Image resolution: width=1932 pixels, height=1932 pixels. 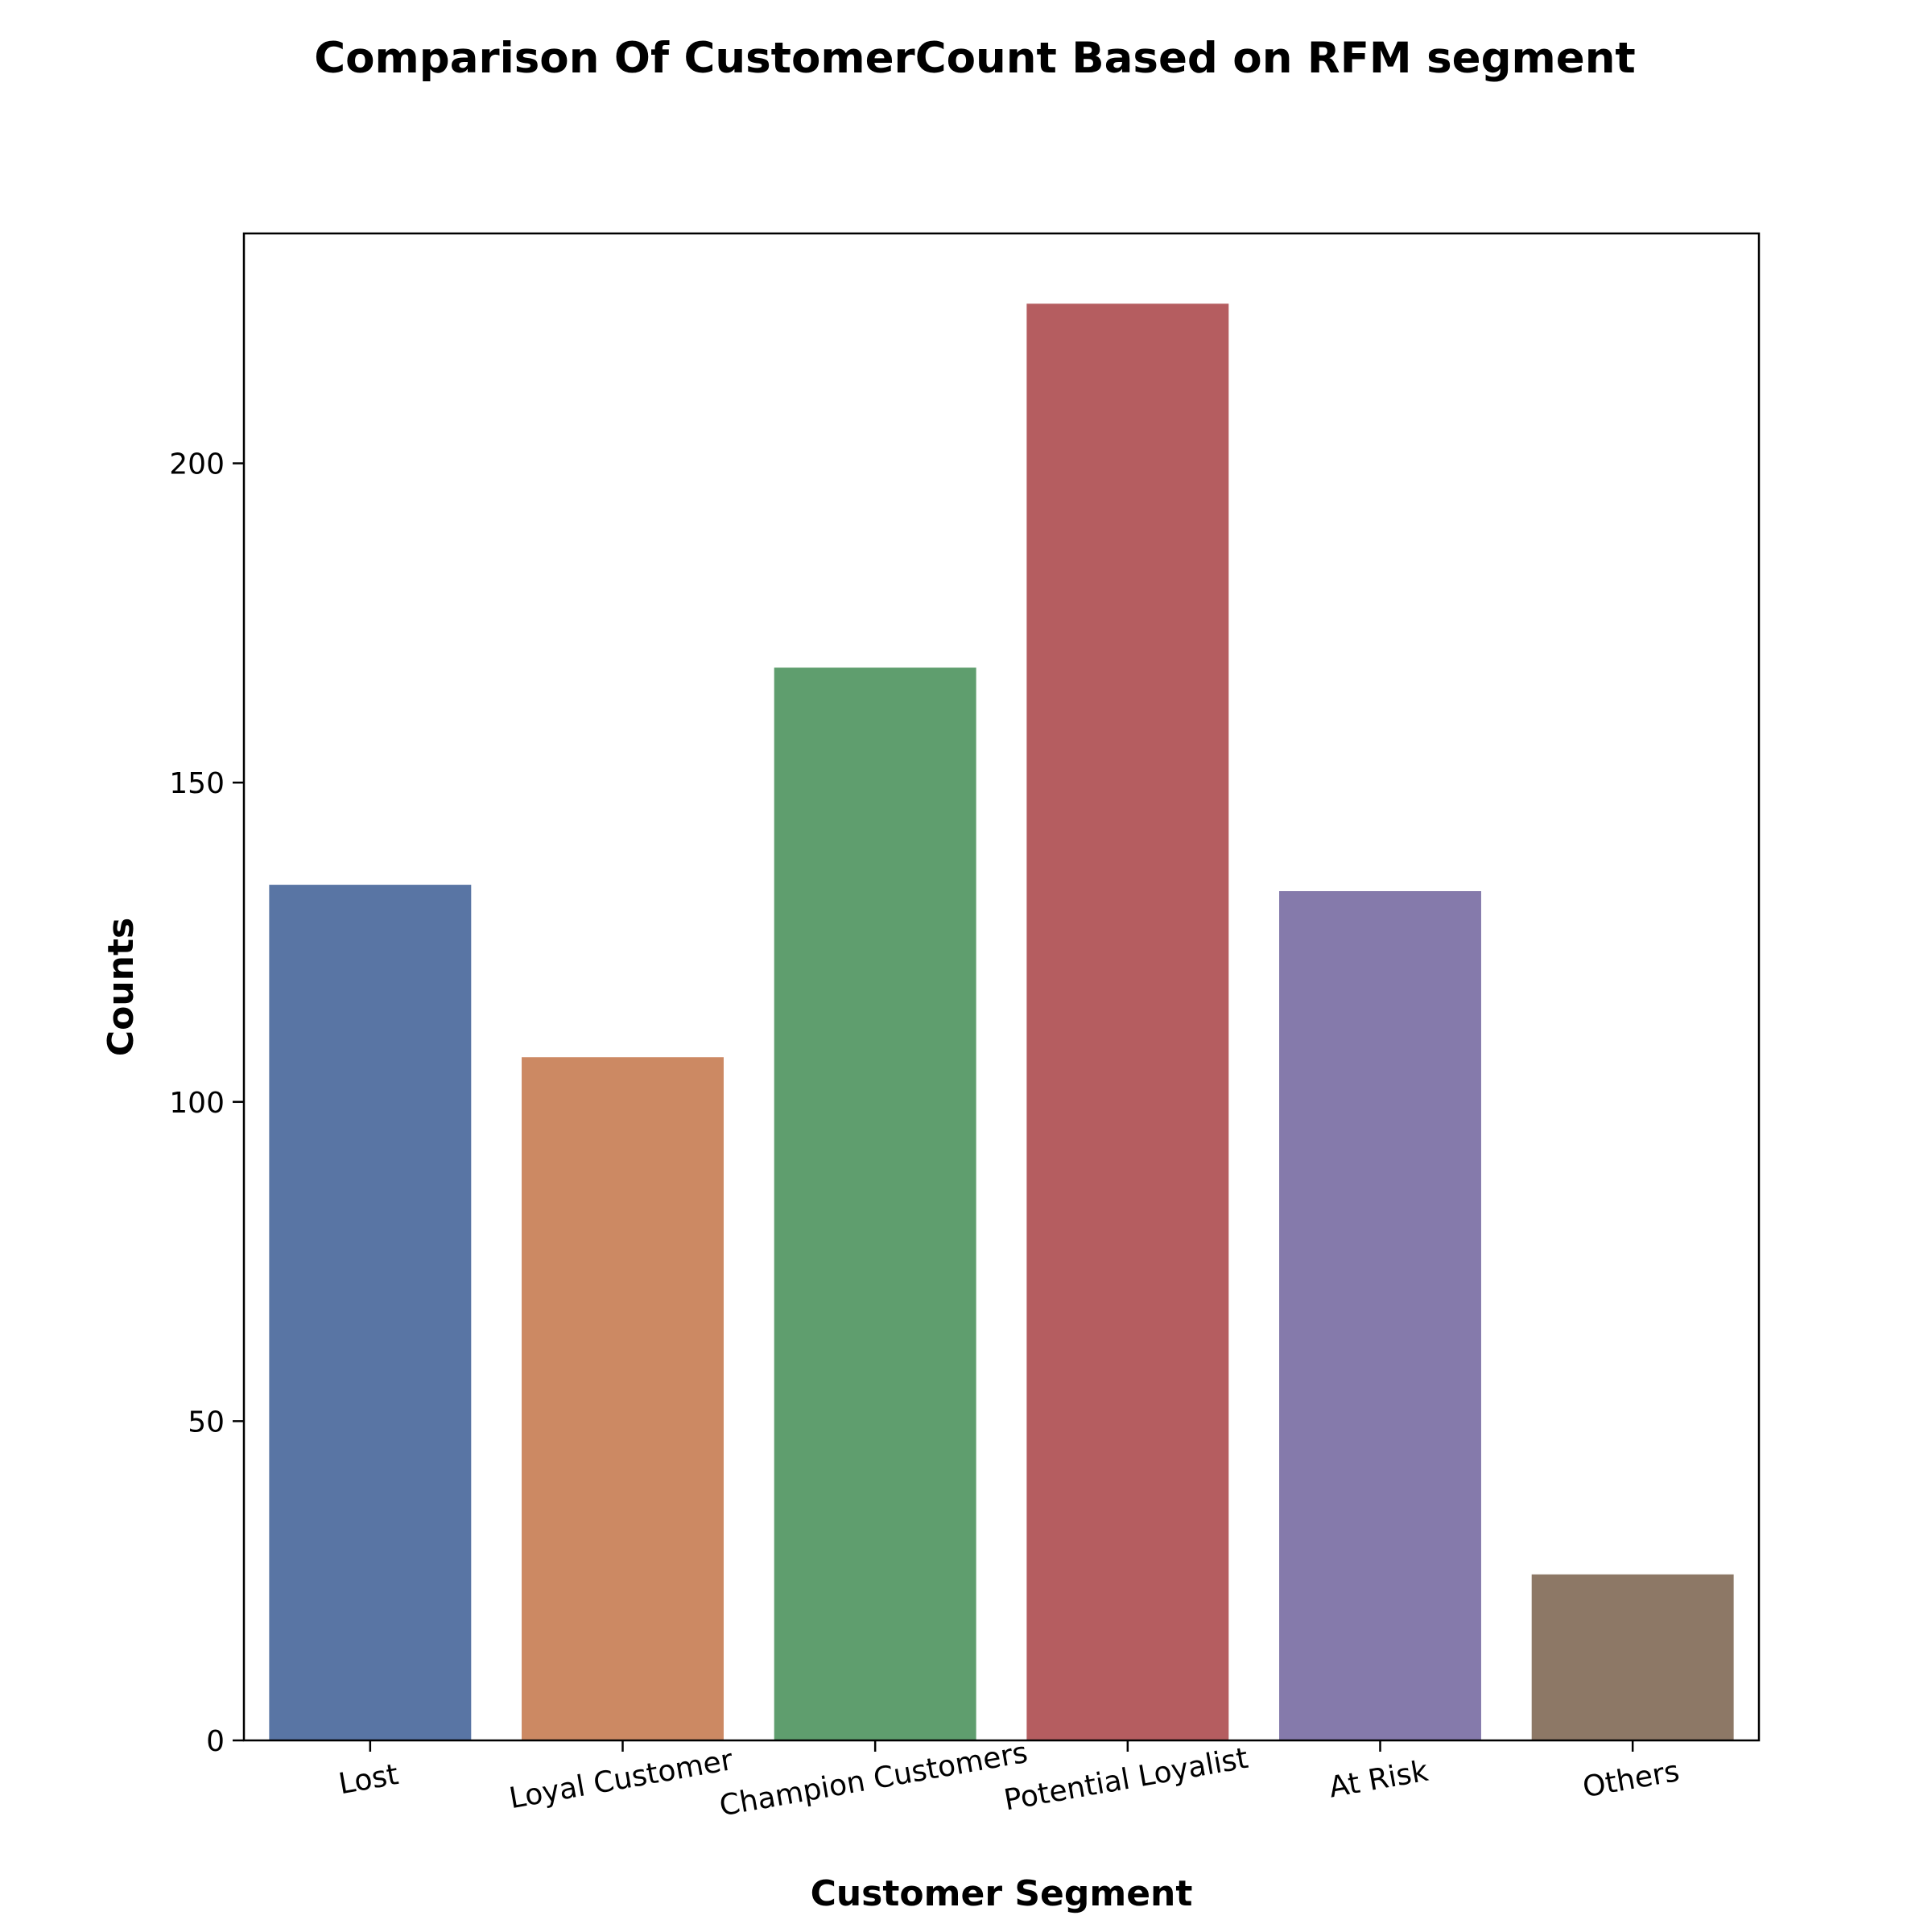 I want to click on bar-loyal-customer, so click(x=623, y=1398).